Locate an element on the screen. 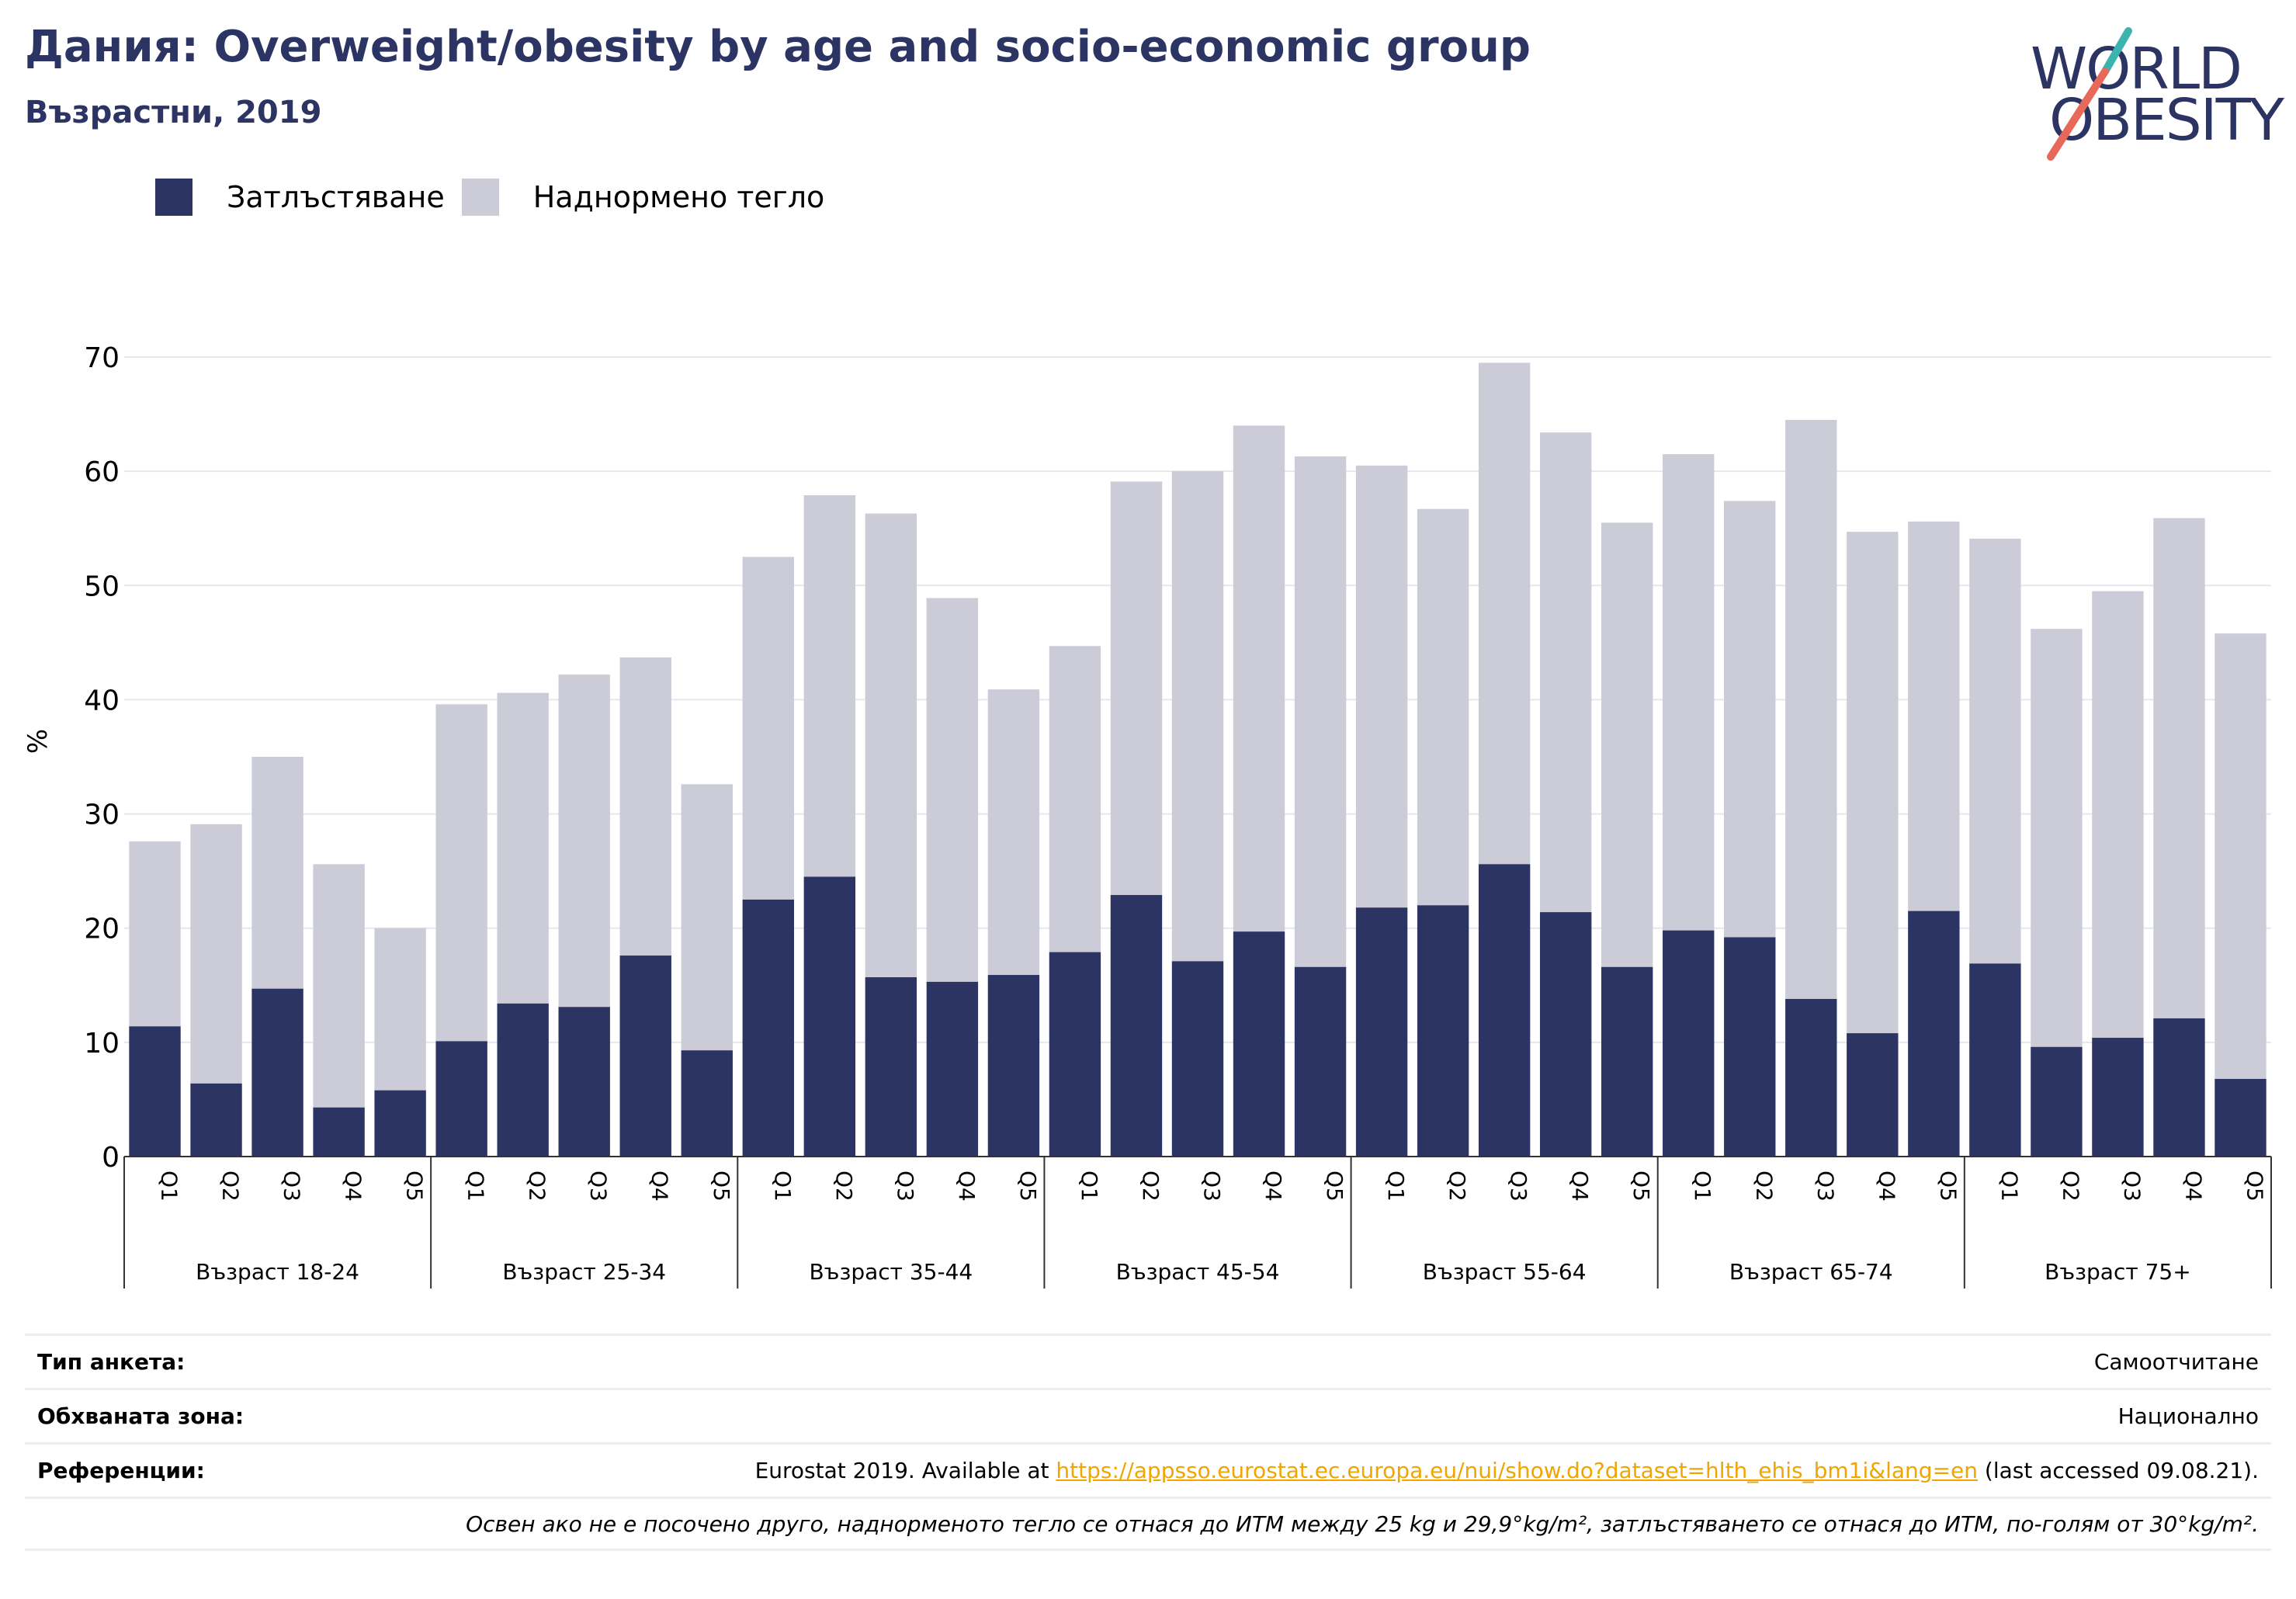 This screenshot has width=2296, height=1599. group-label: Възраст 55-64 is located at coordinates (1505, 1272).